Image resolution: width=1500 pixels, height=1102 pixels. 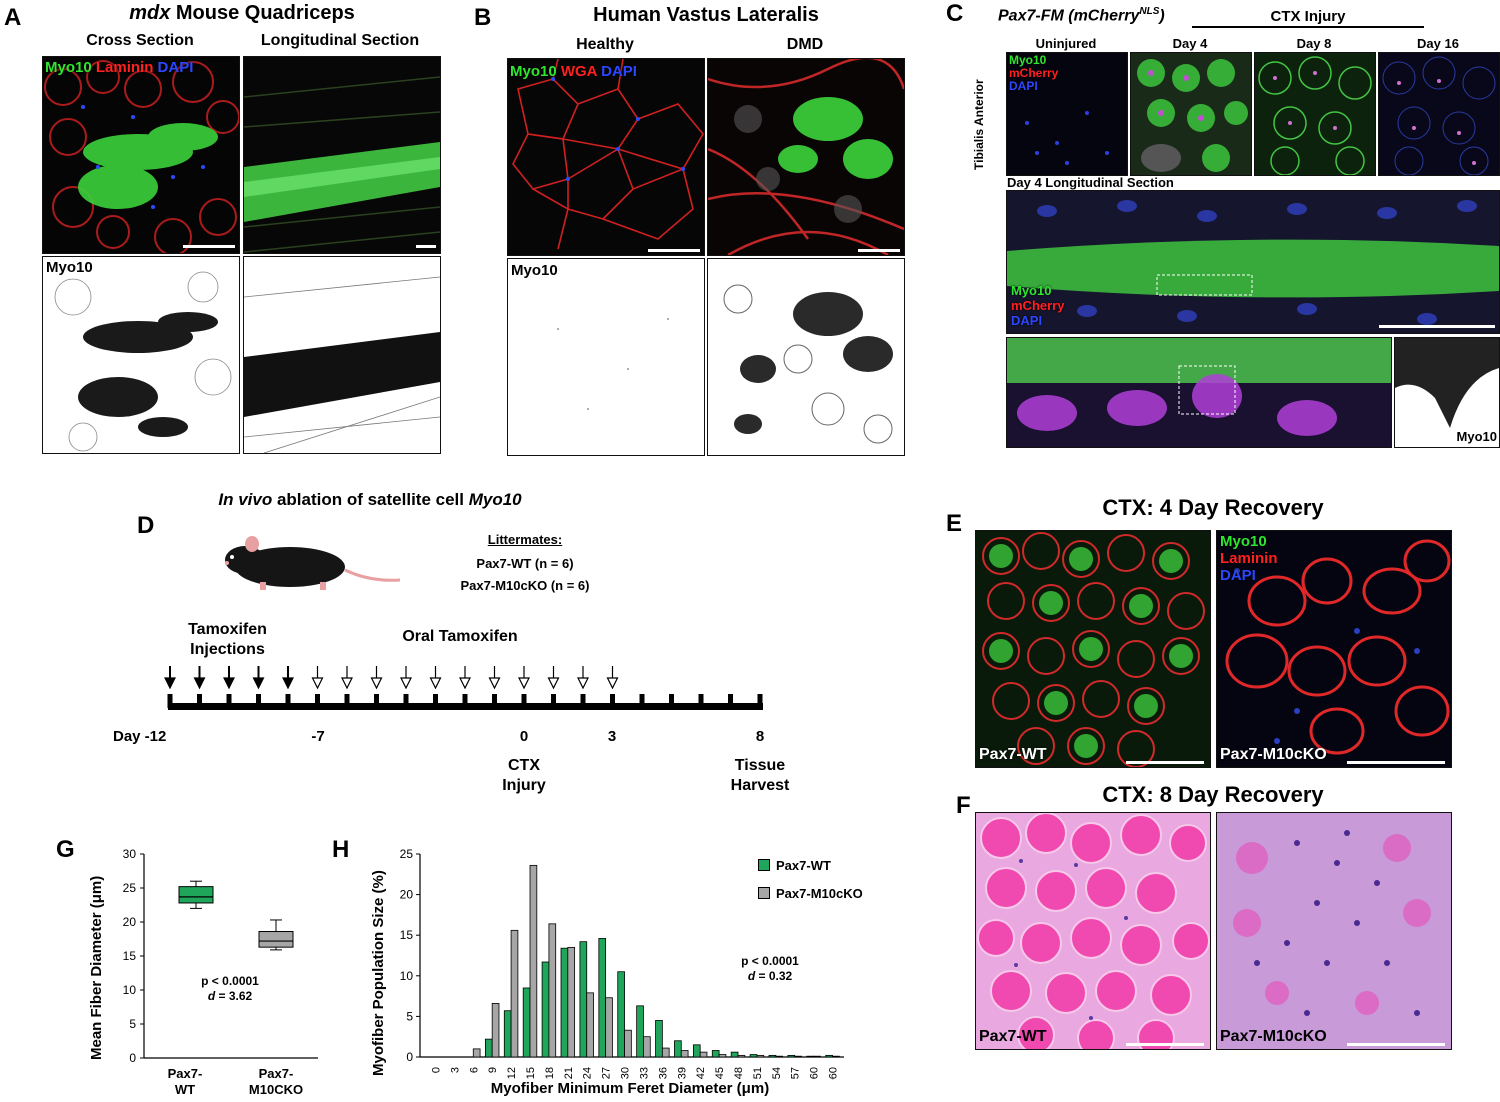 I want to click on chart-h-xtick-label: 15, so click(x=531, y=1073).